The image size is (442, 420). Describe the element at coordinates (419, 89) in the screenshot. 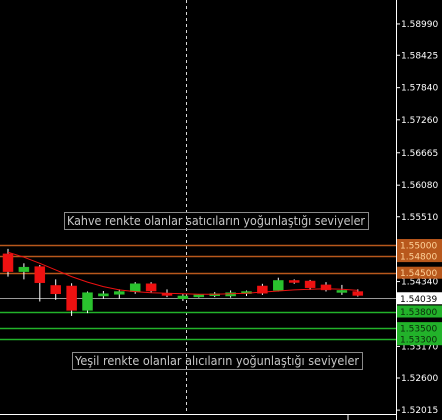

I see `y-tick-label: 1.57840` at that location.